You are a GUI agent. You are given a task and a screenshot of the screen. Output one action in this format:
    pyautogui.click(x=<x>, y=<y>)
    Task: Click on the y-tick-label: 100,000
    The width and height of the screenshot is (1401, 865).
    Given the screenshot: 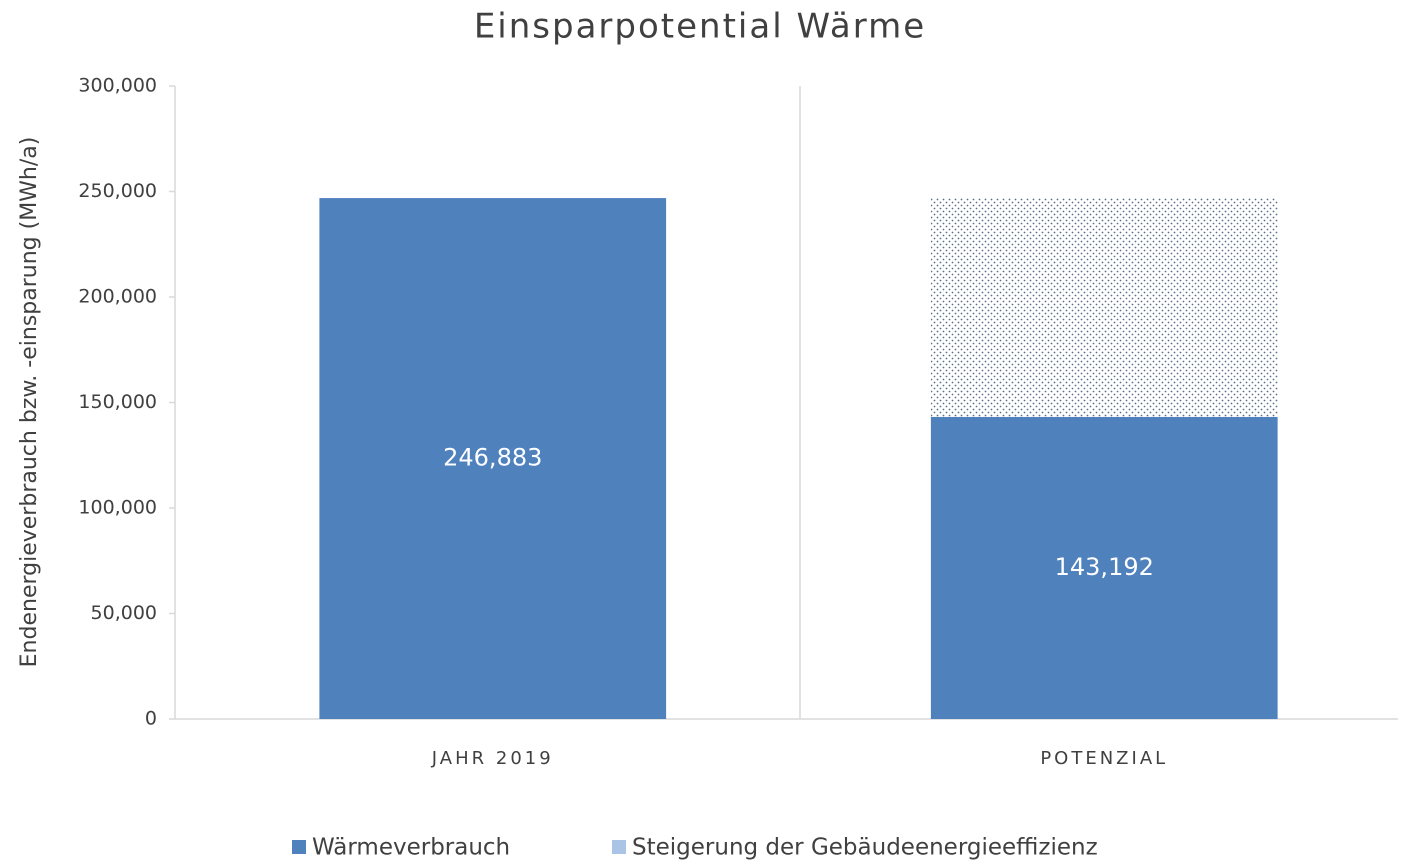 What is the action you would take?
    pyautogui.click(x=117, y=508)
    